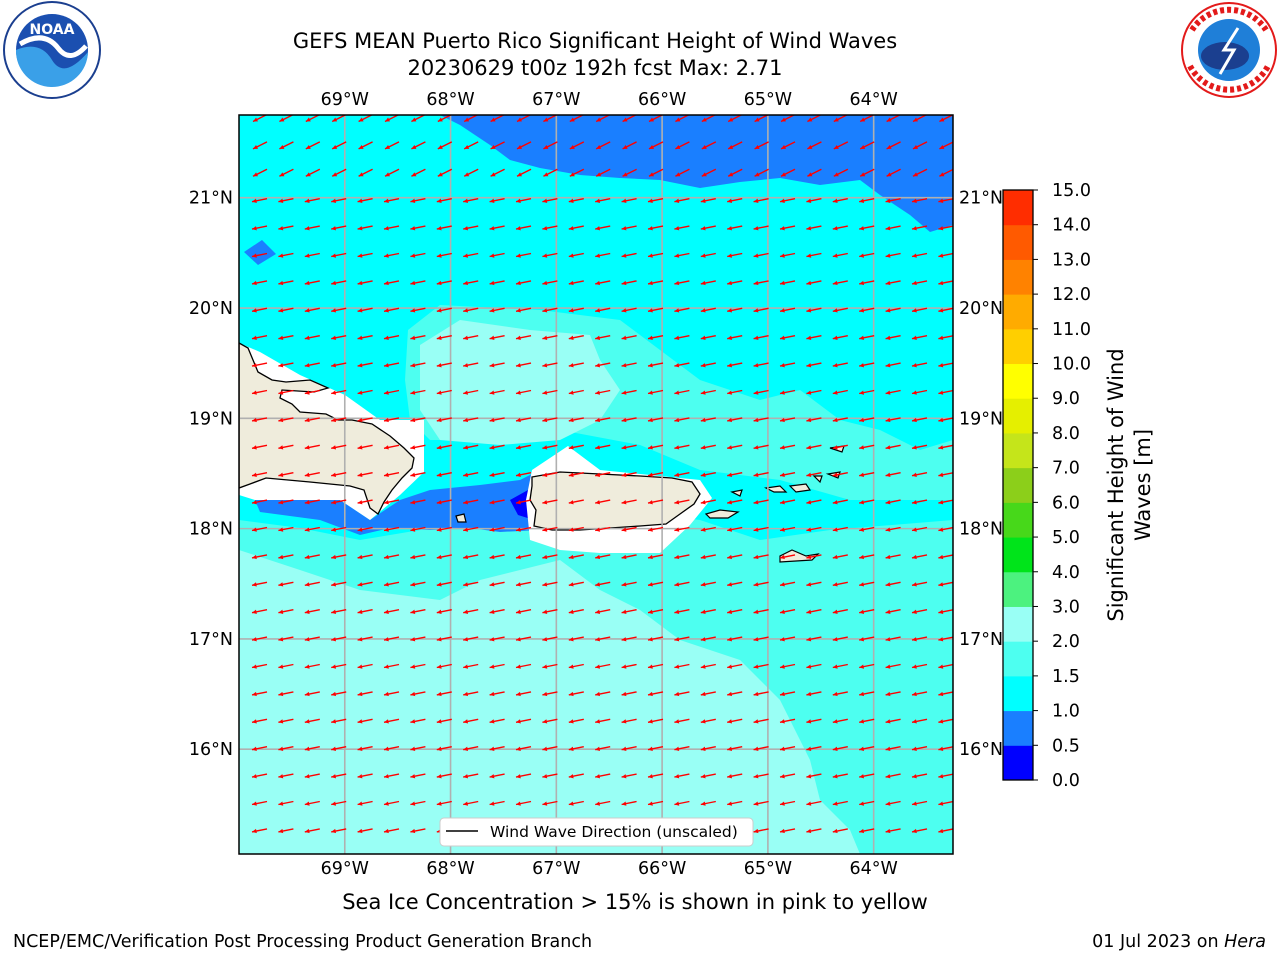 Image resolution: width=1280 pixels, height=960 pixels. What do you see at coordinates (1066, 607) in the screenshot?
I see `colorbar-tick-label: 3.0` at bounding box center [1066, 607].